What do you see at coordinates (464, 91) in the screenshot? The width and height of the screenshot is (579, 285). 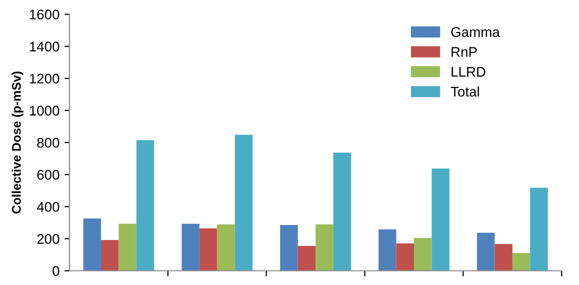 I see `legend-label: Total` at bounding box center [464, 91].